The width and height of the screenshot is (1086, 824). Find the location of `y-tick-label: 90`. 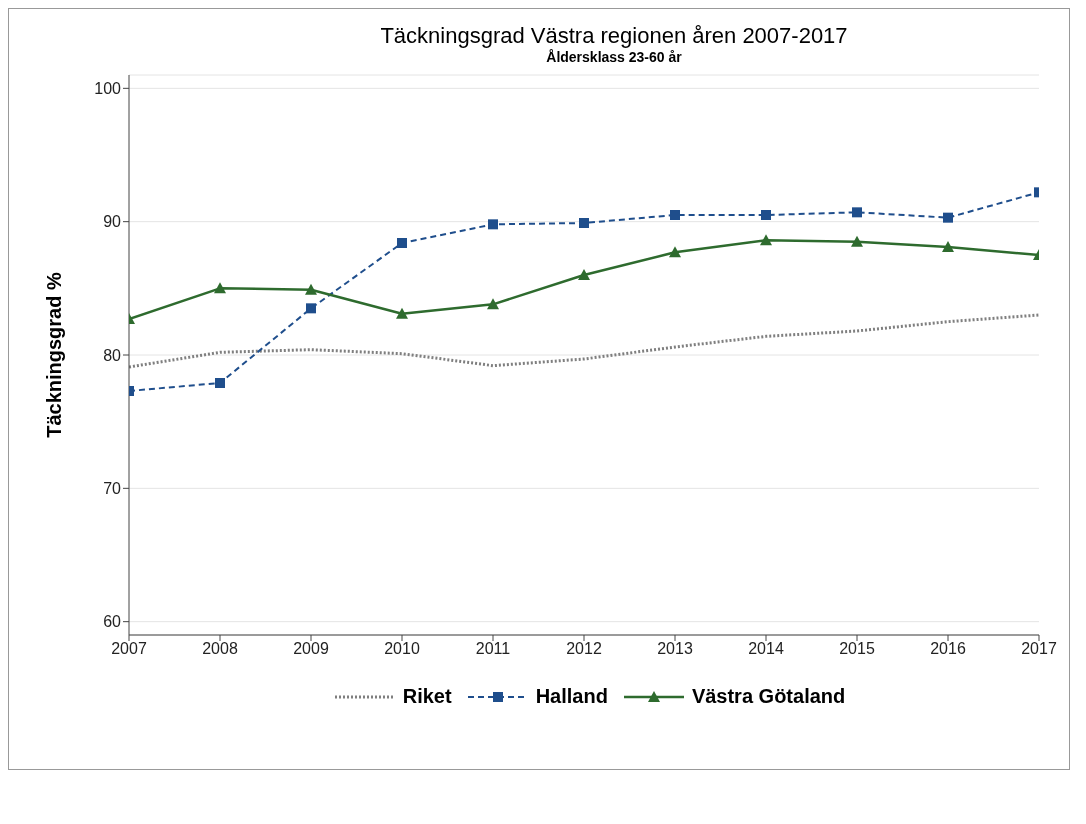

y-tick-label: 90 is located at coordinates (112, 222).